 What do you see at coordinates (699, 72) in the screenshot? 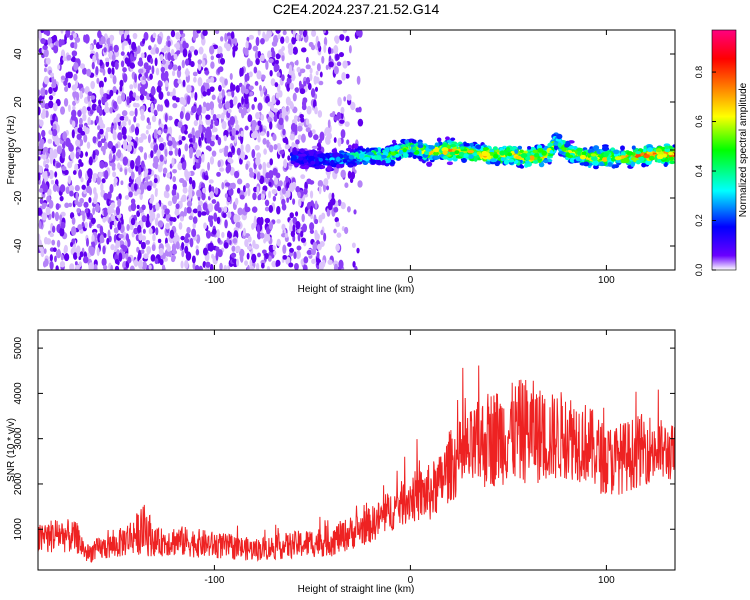
I see `colorbar-tick-label: 0.8` at bounding box center [699, 72].